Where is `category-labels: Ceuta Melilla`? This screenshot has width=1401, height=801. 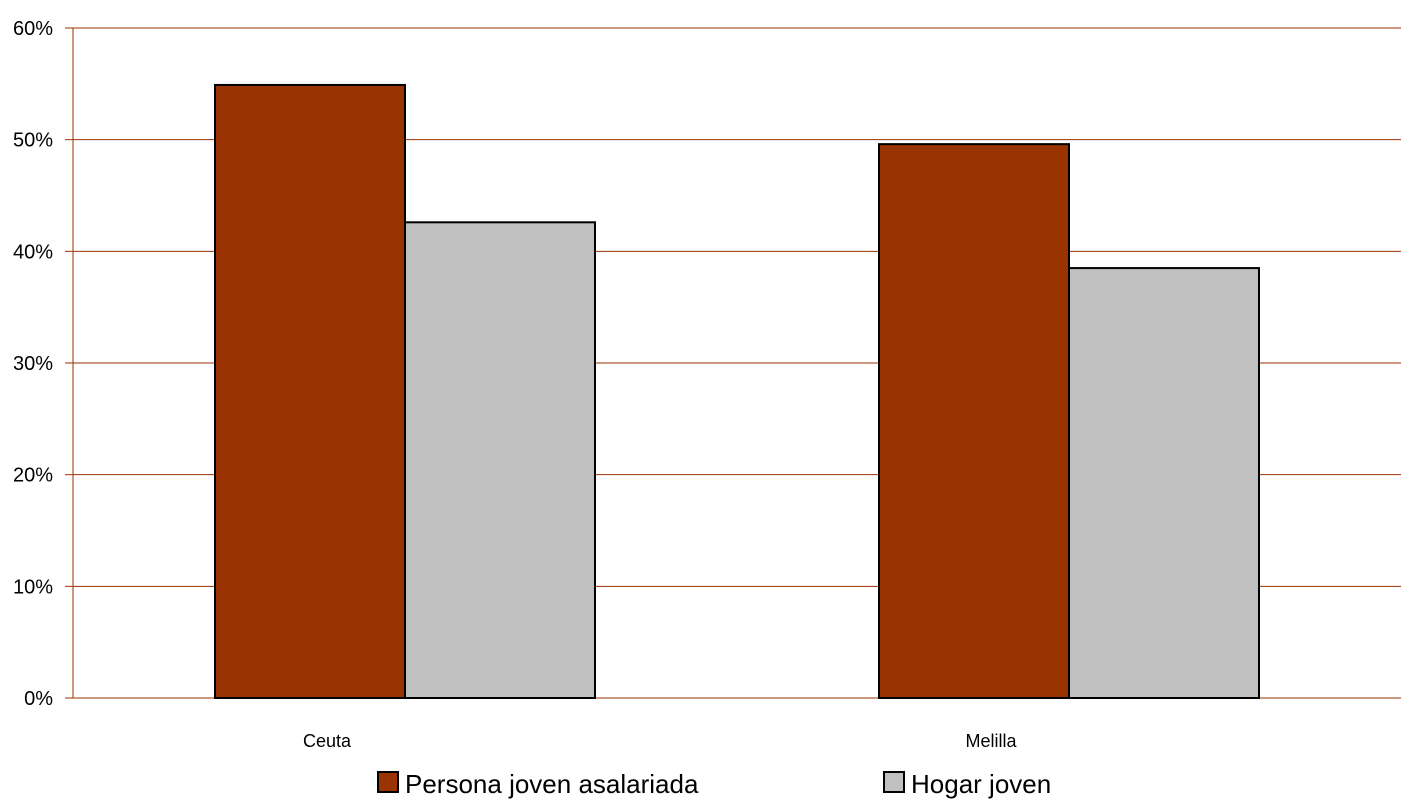 category-labels: Ceuta Melilla is located at coordinates (660, 741).